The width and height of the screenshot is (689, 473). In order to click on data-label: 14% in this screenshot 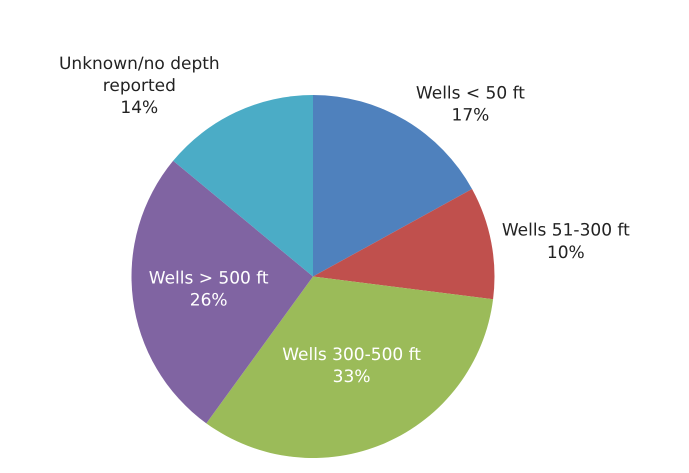, I will do `click(139, 108)`.